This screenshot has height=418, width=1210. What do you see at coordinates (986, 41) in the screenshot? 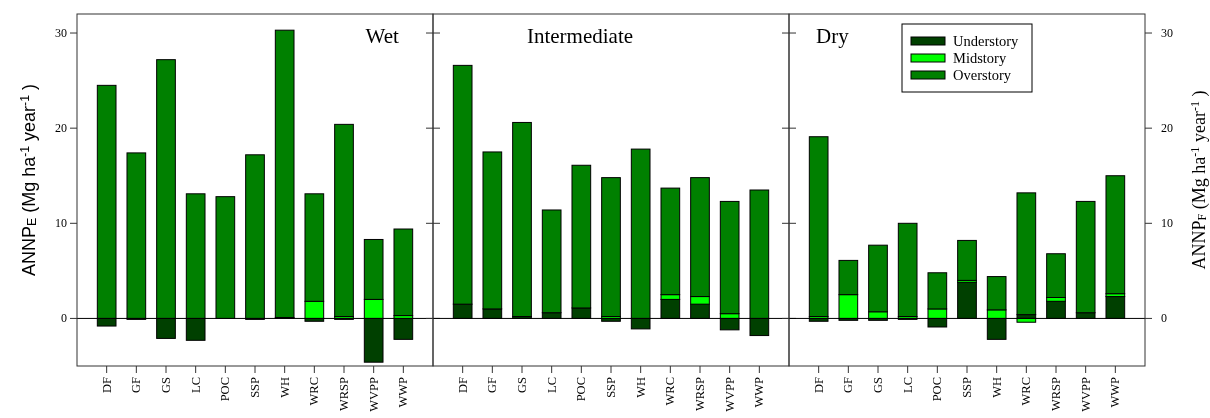
I see `legend-label: Understory` at bounding box center [986, 41].